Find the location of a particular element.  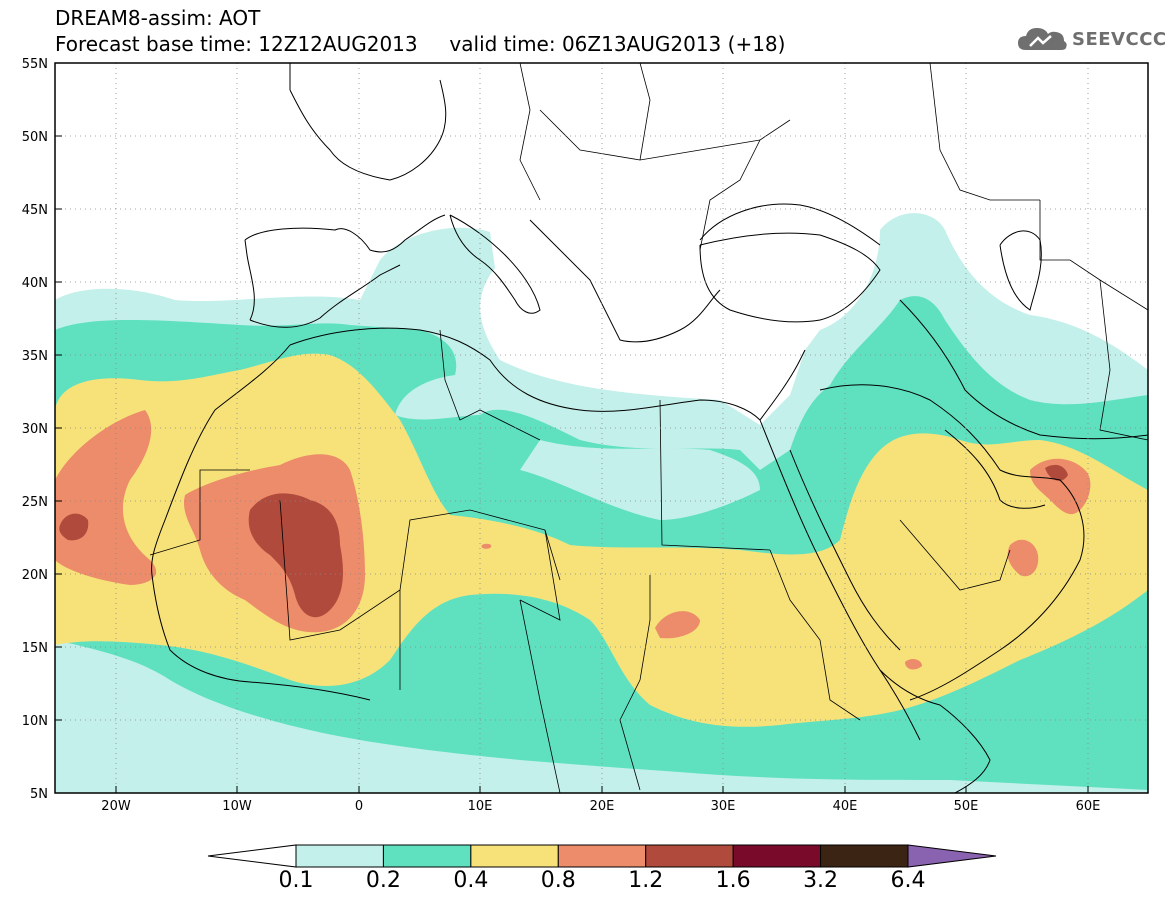

lon-tick-label: 40E is located at coordinates (845, 806).